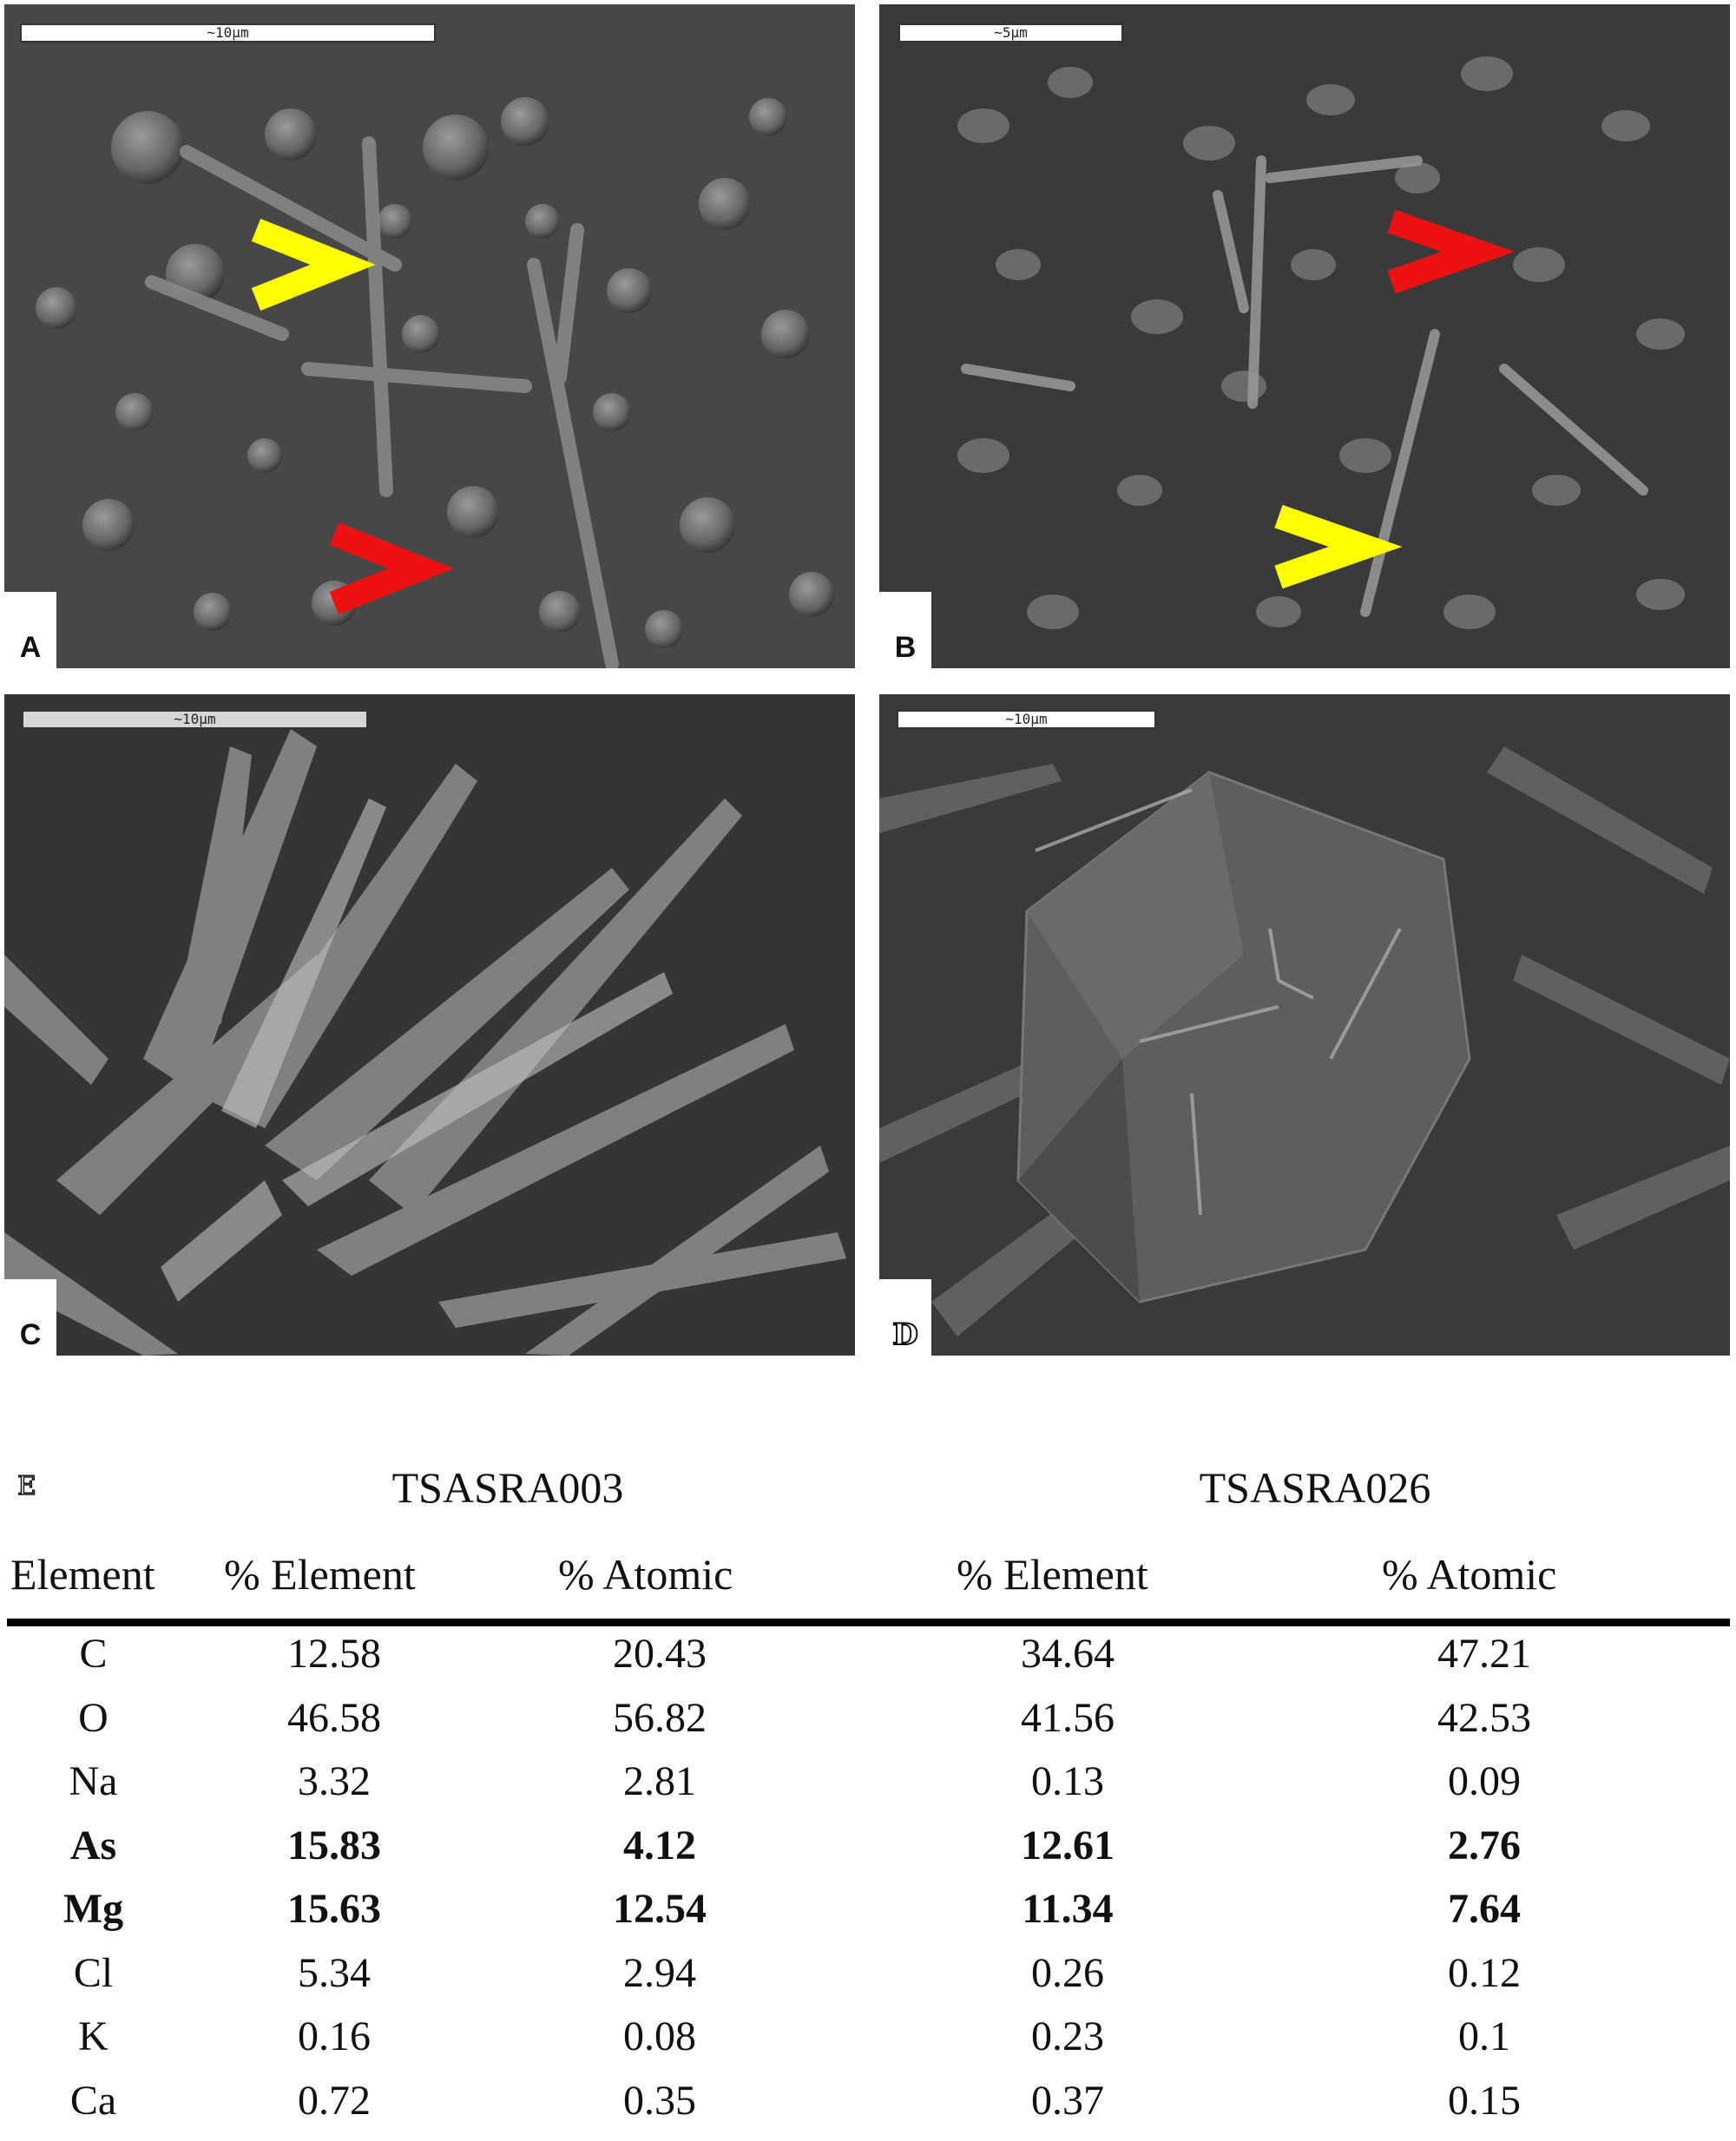 The width and height of the screenshot is (1736, 2141). Describe the element at coordinates (228, 33) in the screenshot. I see `scale-bar-a: ~10µm` at that location.